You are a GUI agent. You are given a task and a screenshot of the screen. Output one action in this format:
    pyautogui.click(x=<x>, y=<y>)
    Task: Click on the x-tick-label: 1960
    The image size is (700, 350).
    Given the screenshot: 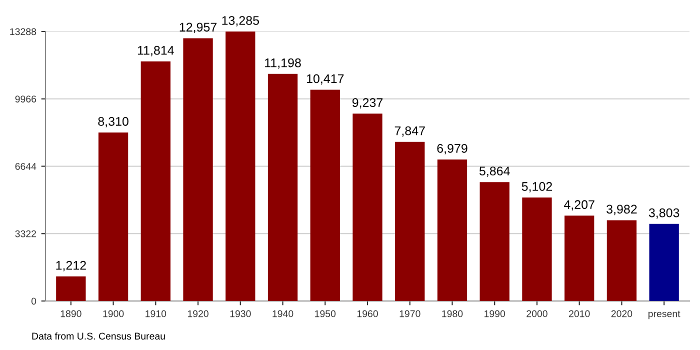 What is the action you would take?
    pyautogui.click(x=367, y=314)
    